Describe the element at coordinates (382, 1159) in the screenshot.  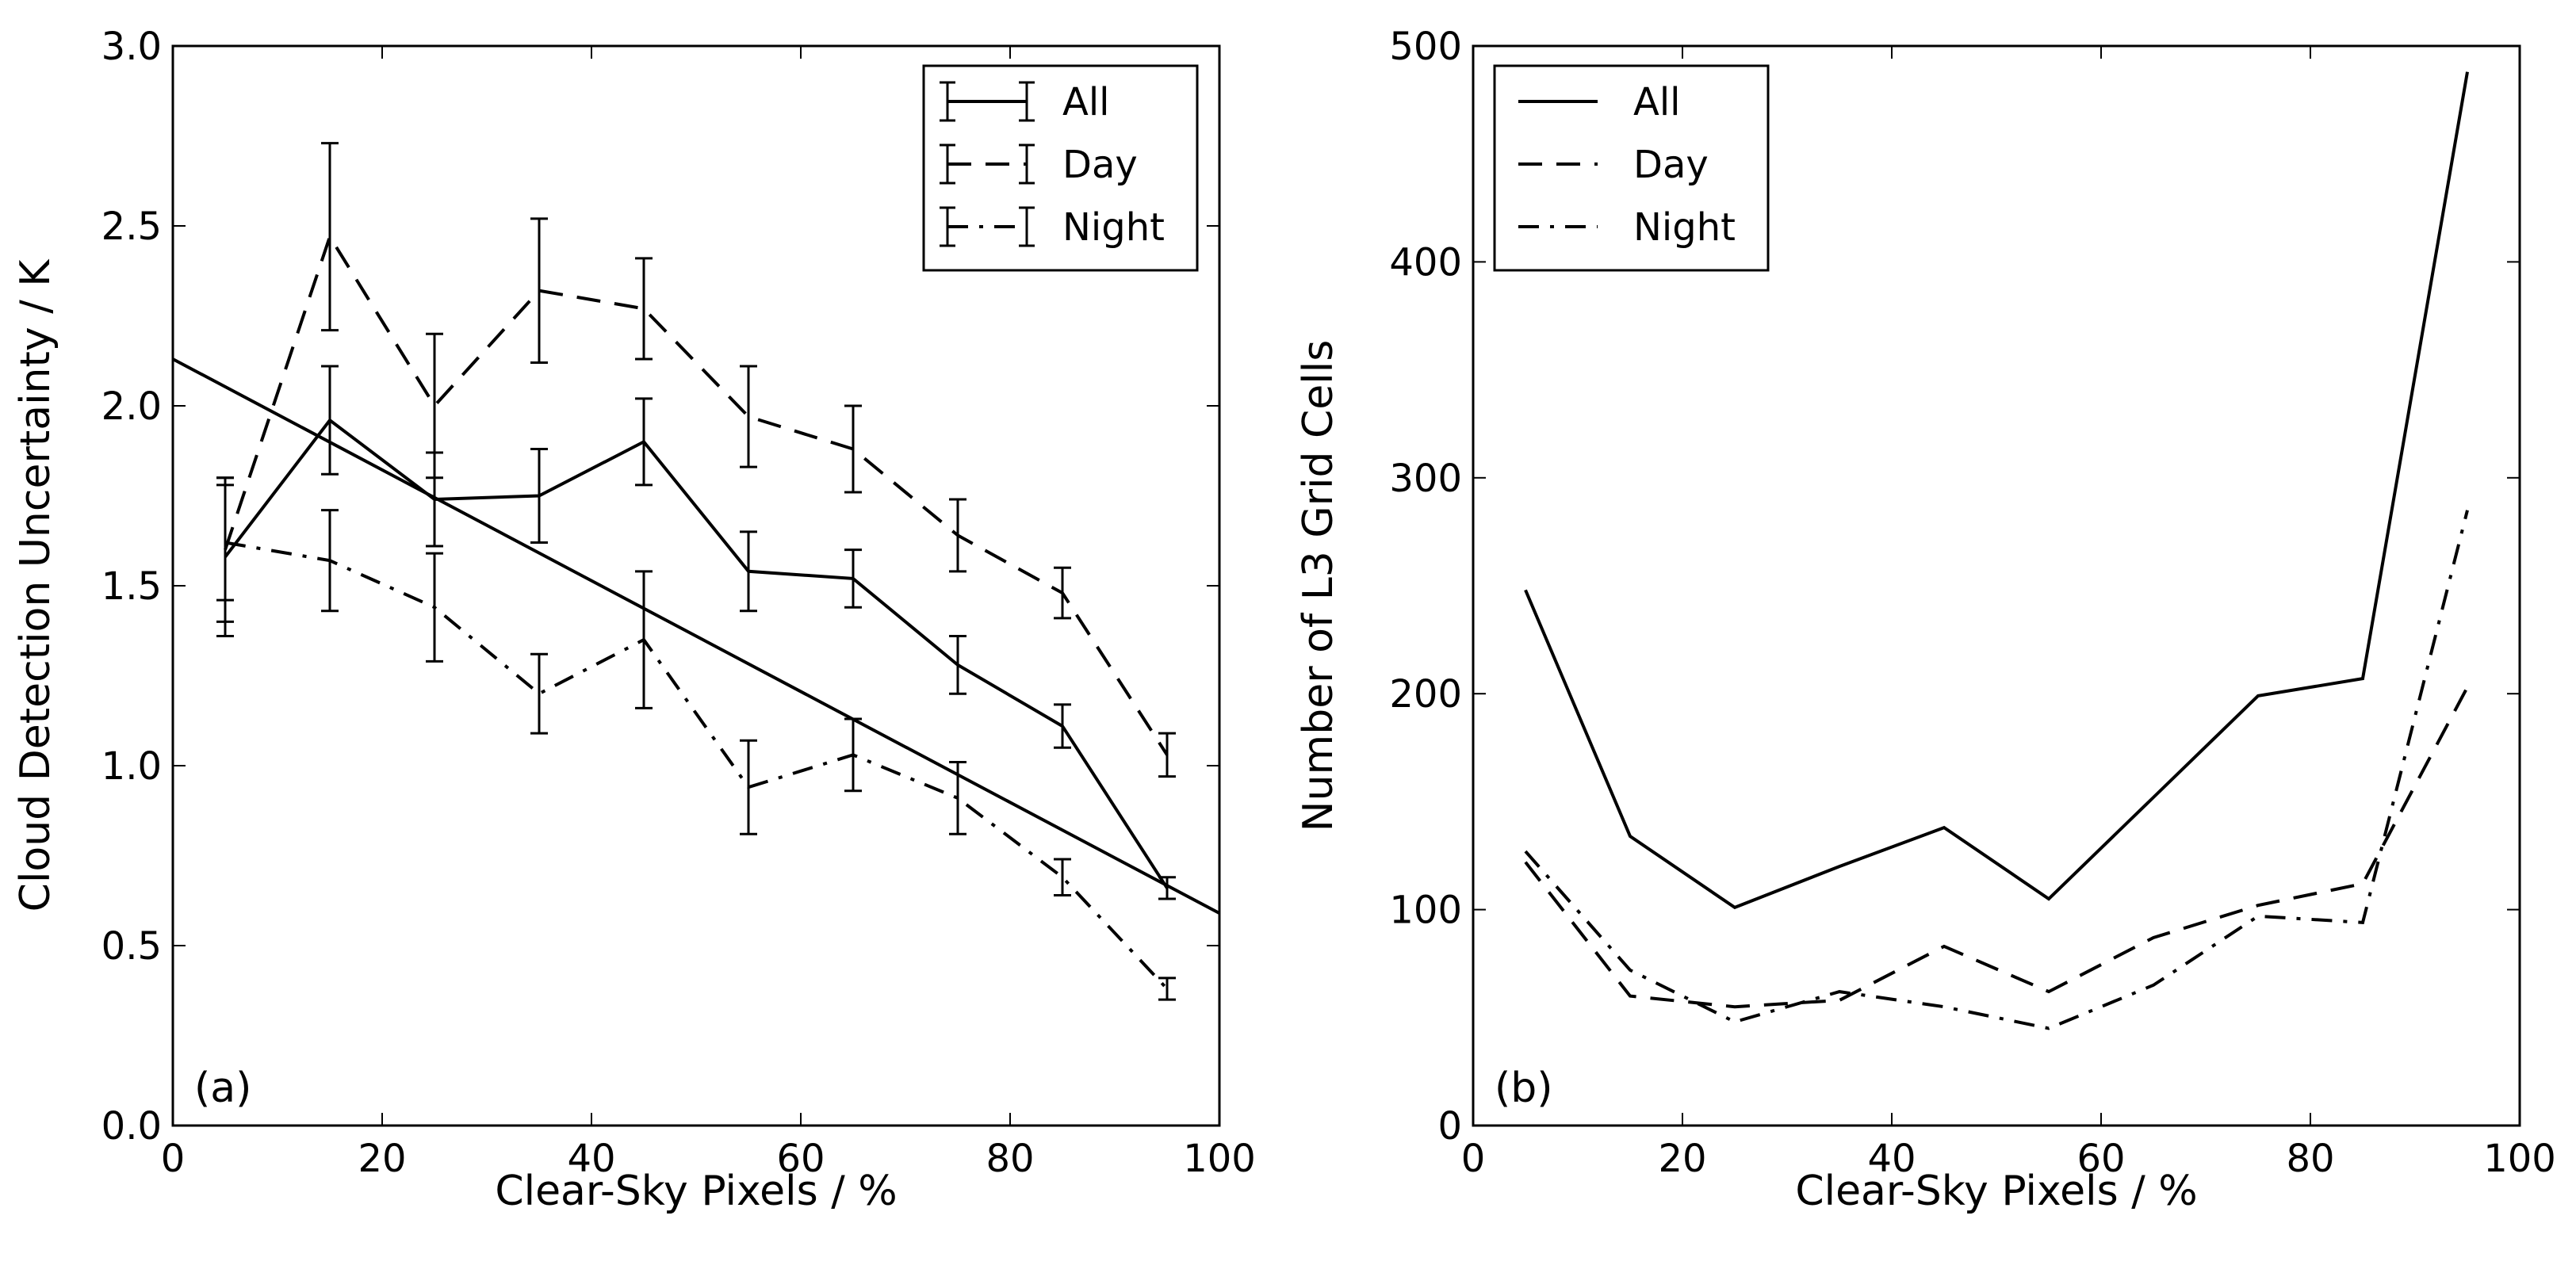
I see `a-xtick-label: 20` at that location.